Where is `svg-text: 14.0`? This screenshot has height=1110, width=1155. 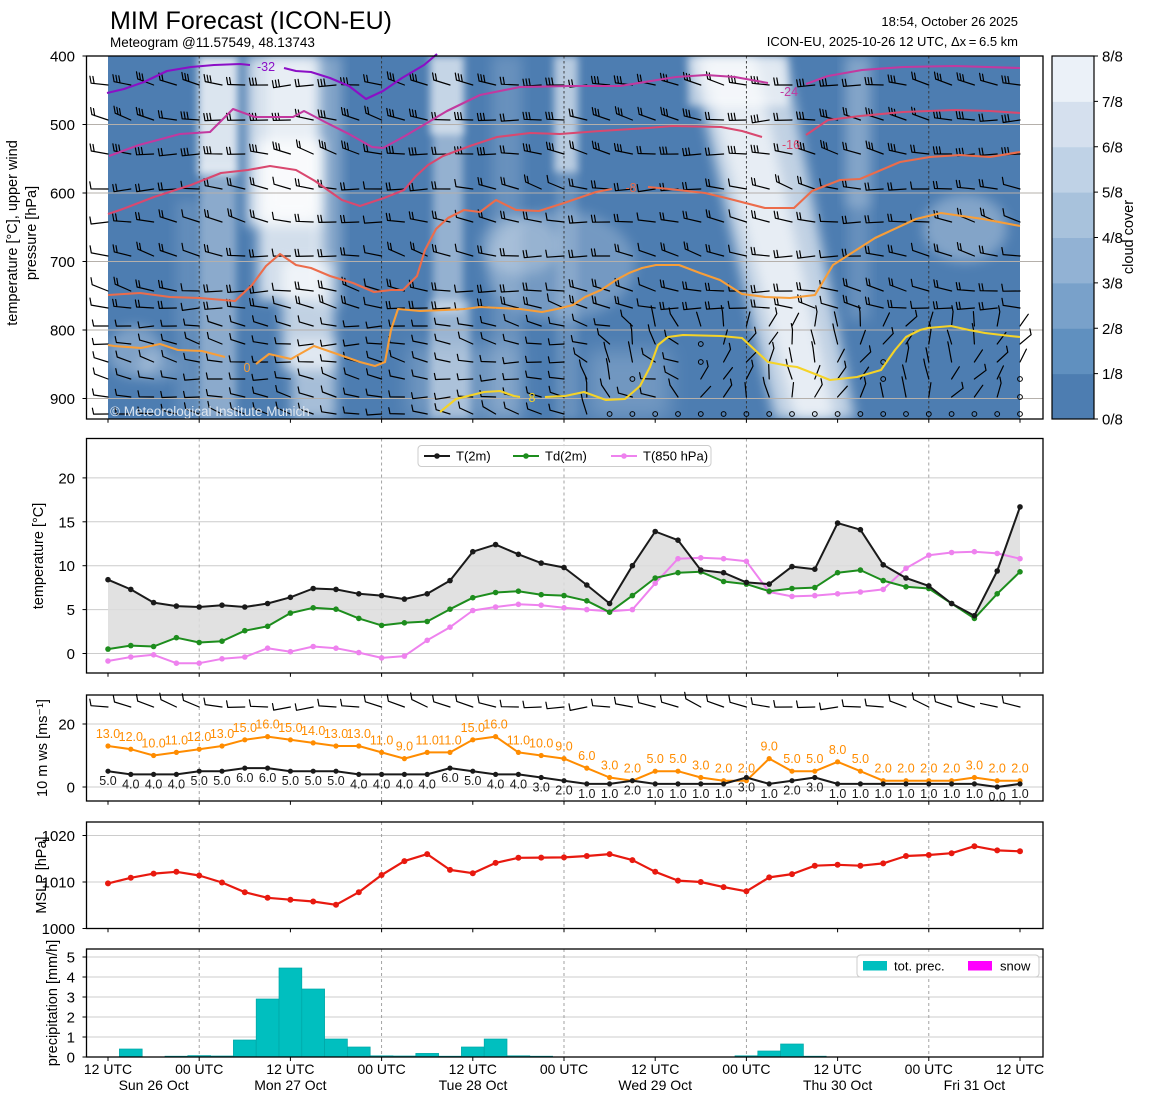
svg-text: 14.0 is located at coordinates (313, 731).